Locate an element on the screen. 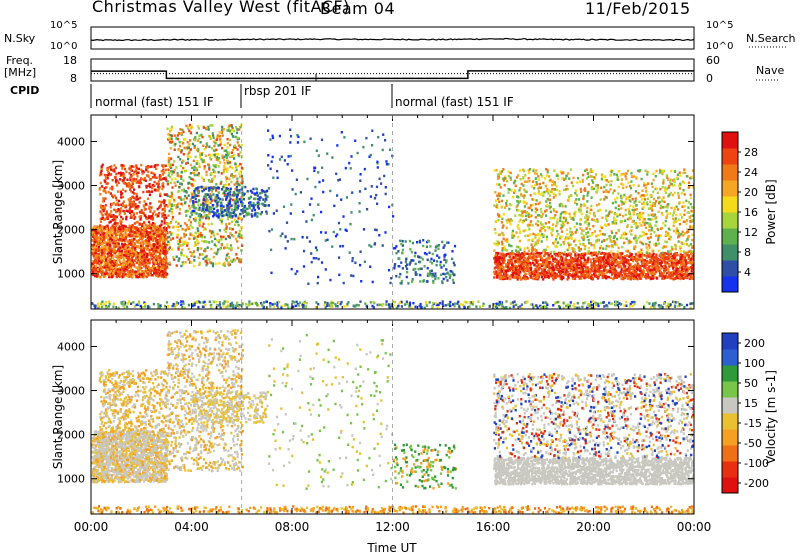 Image resolution: width=800 pixels, height=554 pixels. cpid-segment-2: rbsp 201 IF is located at coordinates (278, 91).